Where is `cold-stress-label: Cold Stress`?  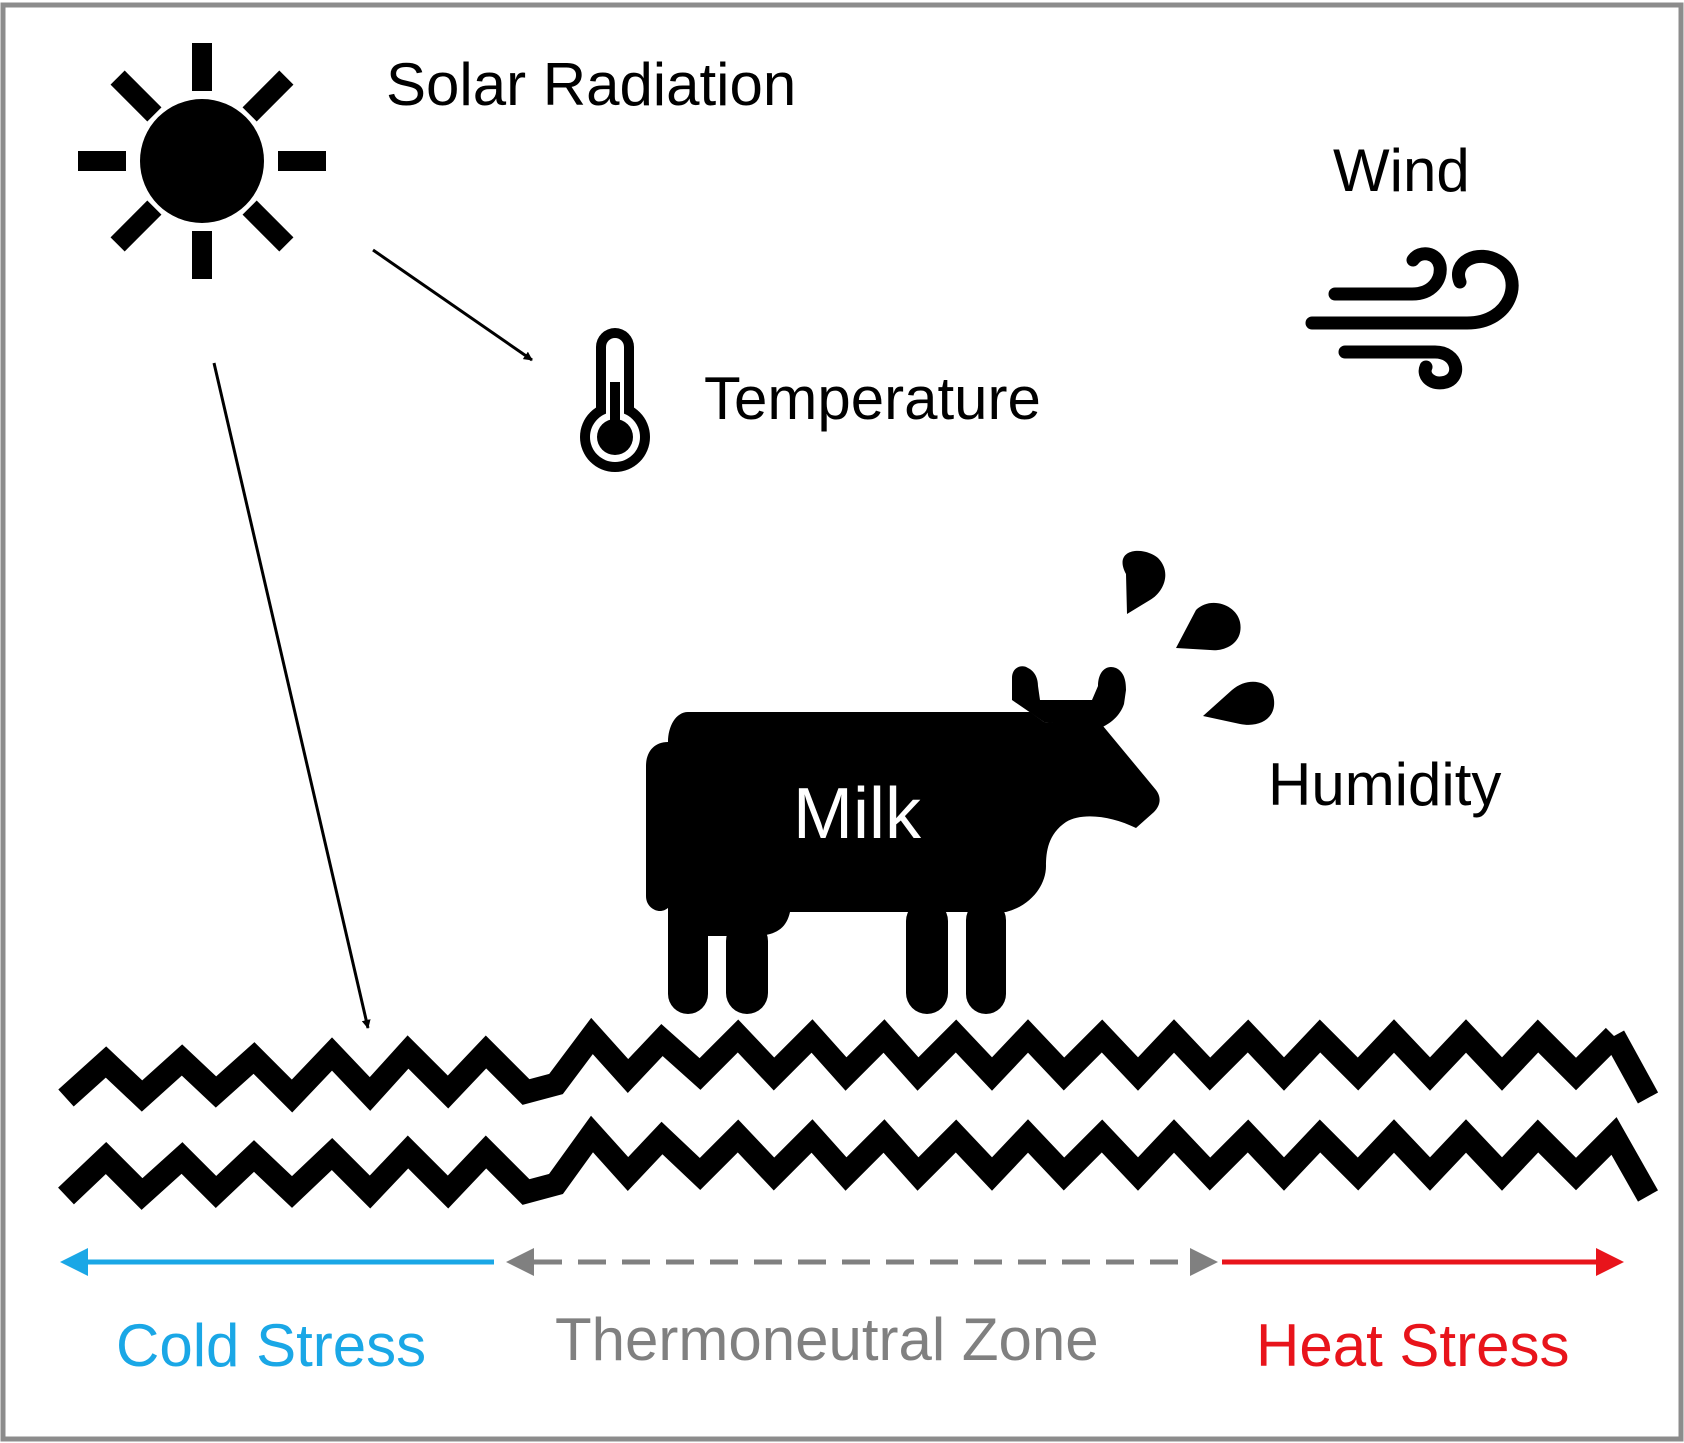 cold-stress-label: Cold Stress is located at coordinates (271, 1345).